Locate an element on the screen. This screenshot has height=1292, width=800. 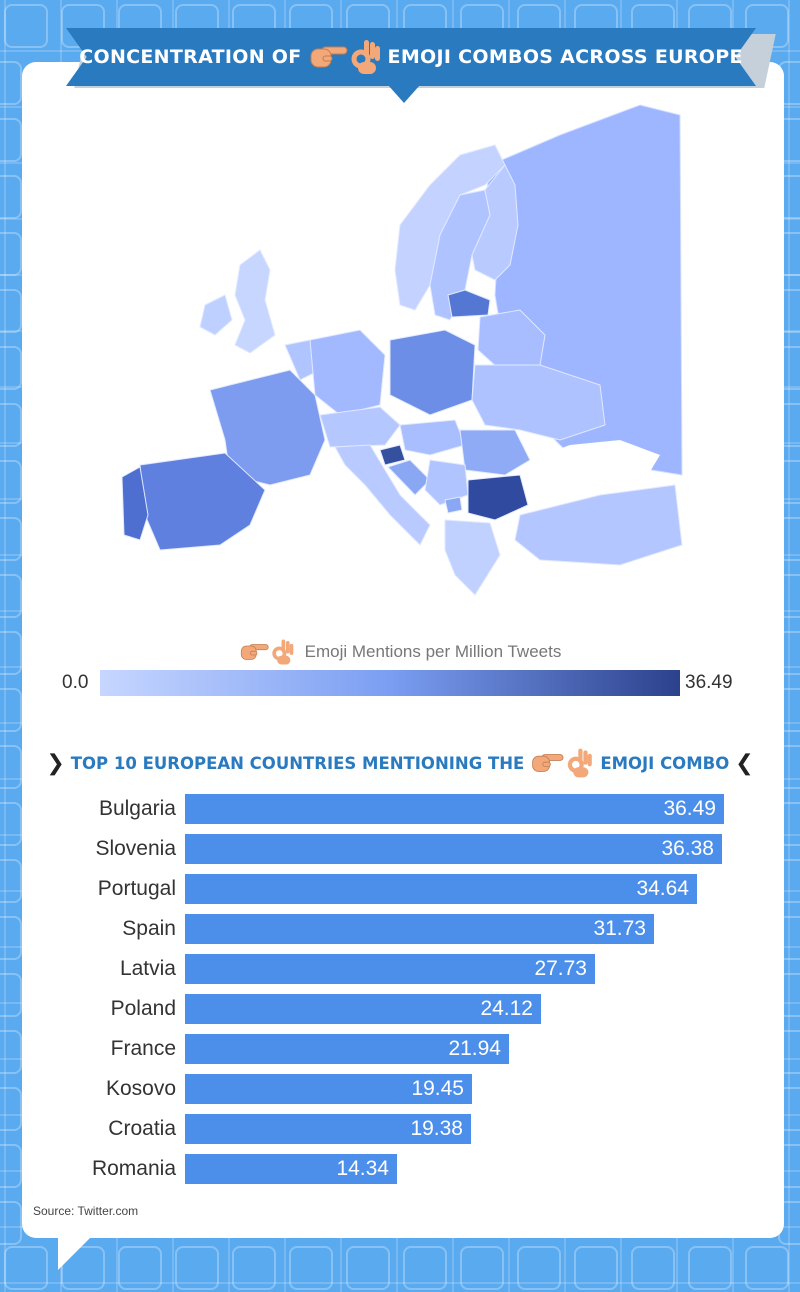
map-region-turkey is located at coordinates (598, 525).